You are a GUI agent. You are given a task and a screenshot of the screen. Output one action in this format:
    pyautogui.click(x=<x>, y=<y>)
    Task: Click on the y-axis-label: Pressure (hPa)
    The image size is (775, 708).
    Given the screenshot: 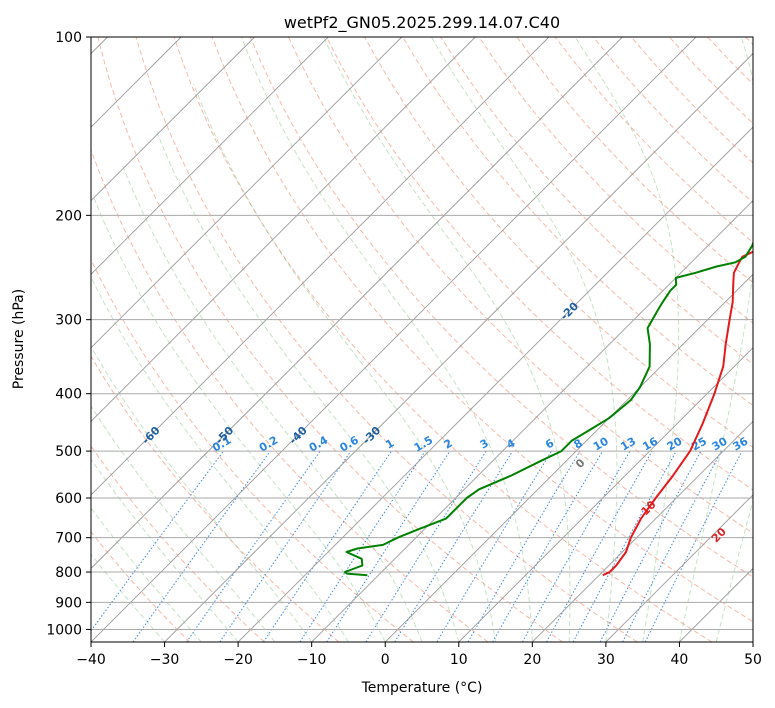 What is the action you would take?
    pyautogui.click(x=19, y=339)
    